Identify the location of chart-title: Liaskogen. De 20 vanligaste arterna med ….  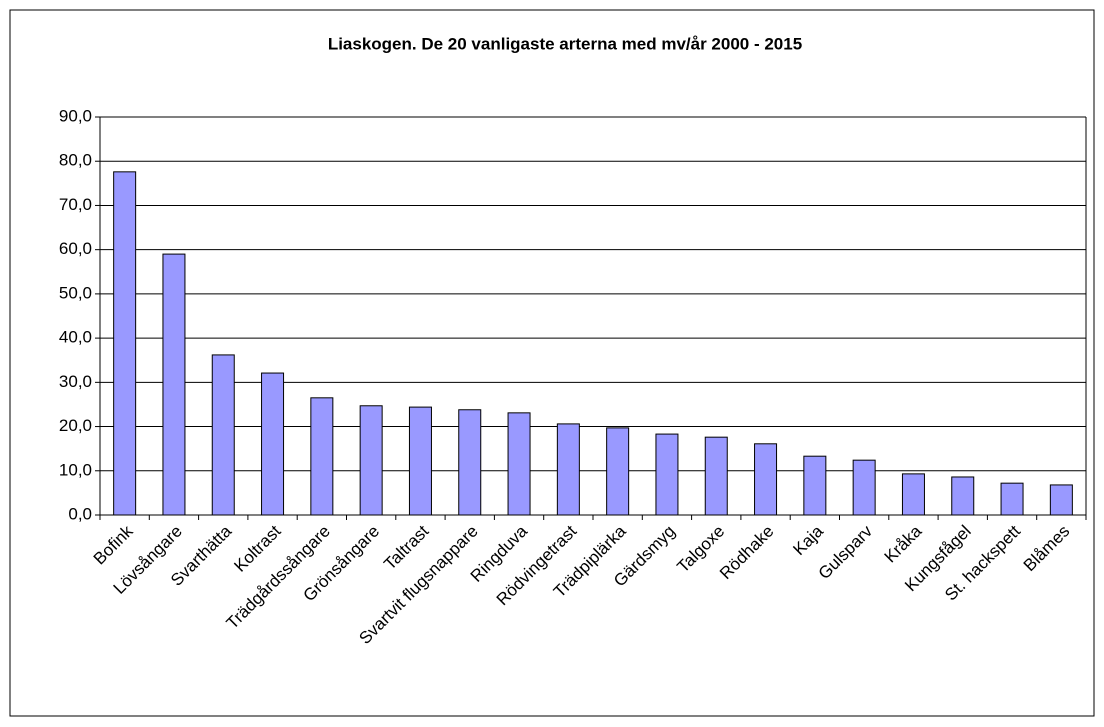
(565, 43).